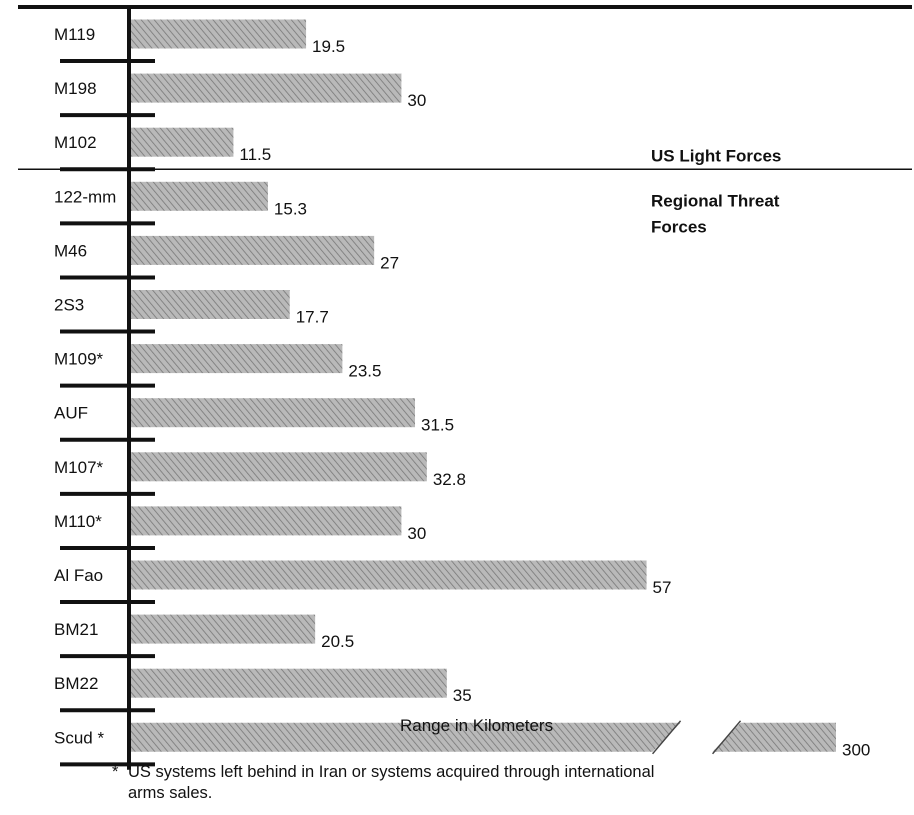 The width and height of the screenshot is (914, 815). I want to click on category-label-m102: M102, so click(75, 142).